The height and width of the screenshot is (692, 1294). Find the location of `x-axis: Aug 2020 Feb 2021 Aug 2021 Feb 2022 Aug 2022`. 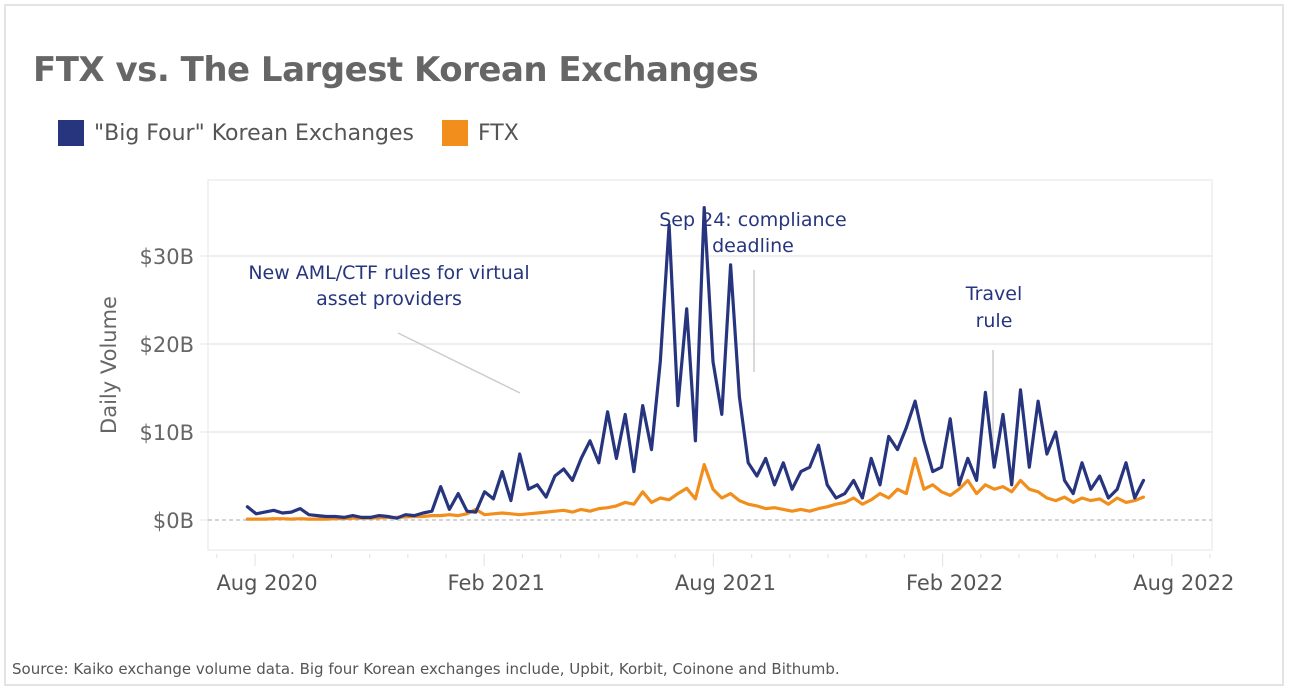

x-axis: Aug 2020 Feb 2021 Aug 2021 Feb 2022 Aug 2022 is located at coordinates (725, 574).